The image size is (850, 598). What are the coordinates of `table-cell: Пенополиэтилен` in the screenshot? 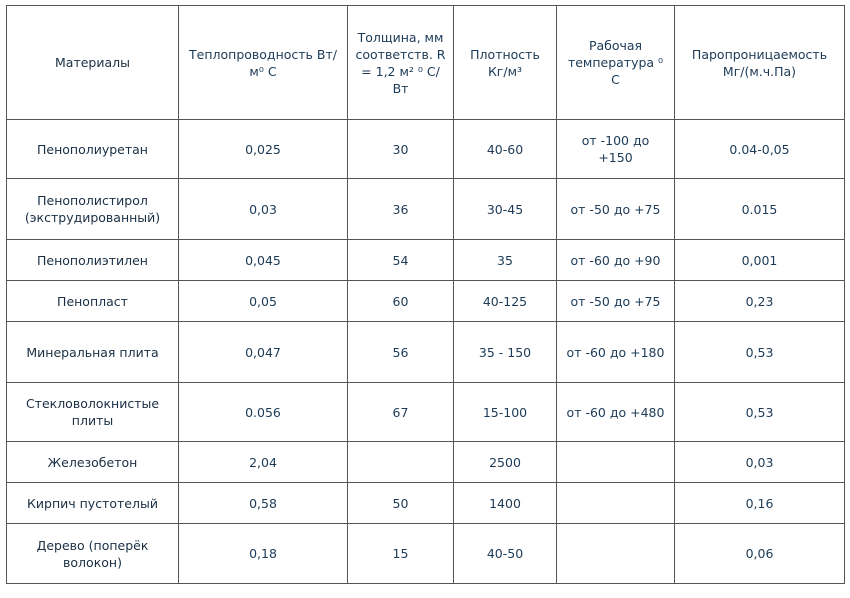 It's located at (92, 260).